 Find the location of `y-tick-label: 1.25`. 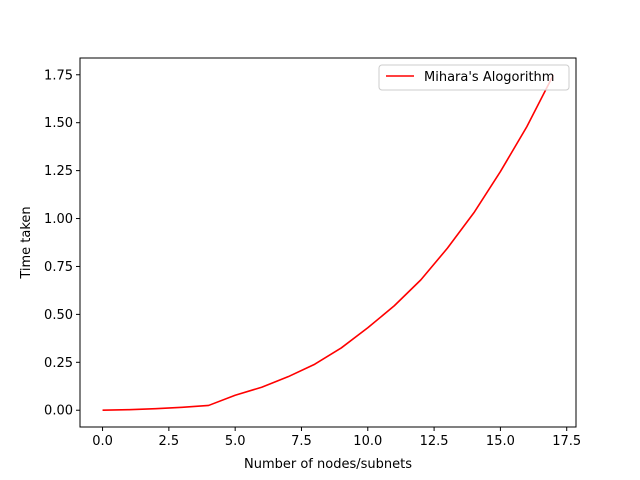

y-tick-label: 1.25 is located at coordinates (58, 171).